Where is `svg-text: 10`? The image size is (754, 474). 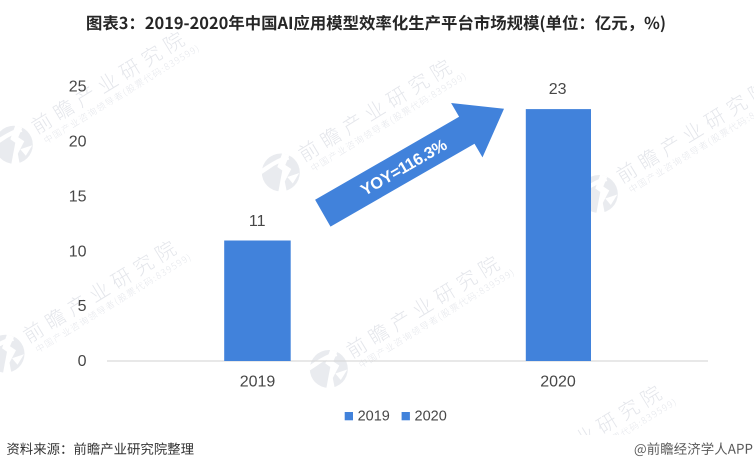 svg-text: 10 is located at coordinates (78, 251).